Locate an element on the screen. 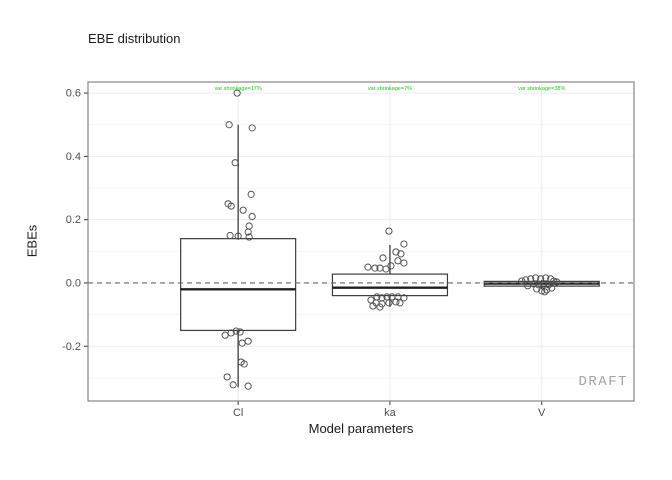 This screenshot has height=480, width=672. x-tick-label-V: V is located at coordinates (542, 413).